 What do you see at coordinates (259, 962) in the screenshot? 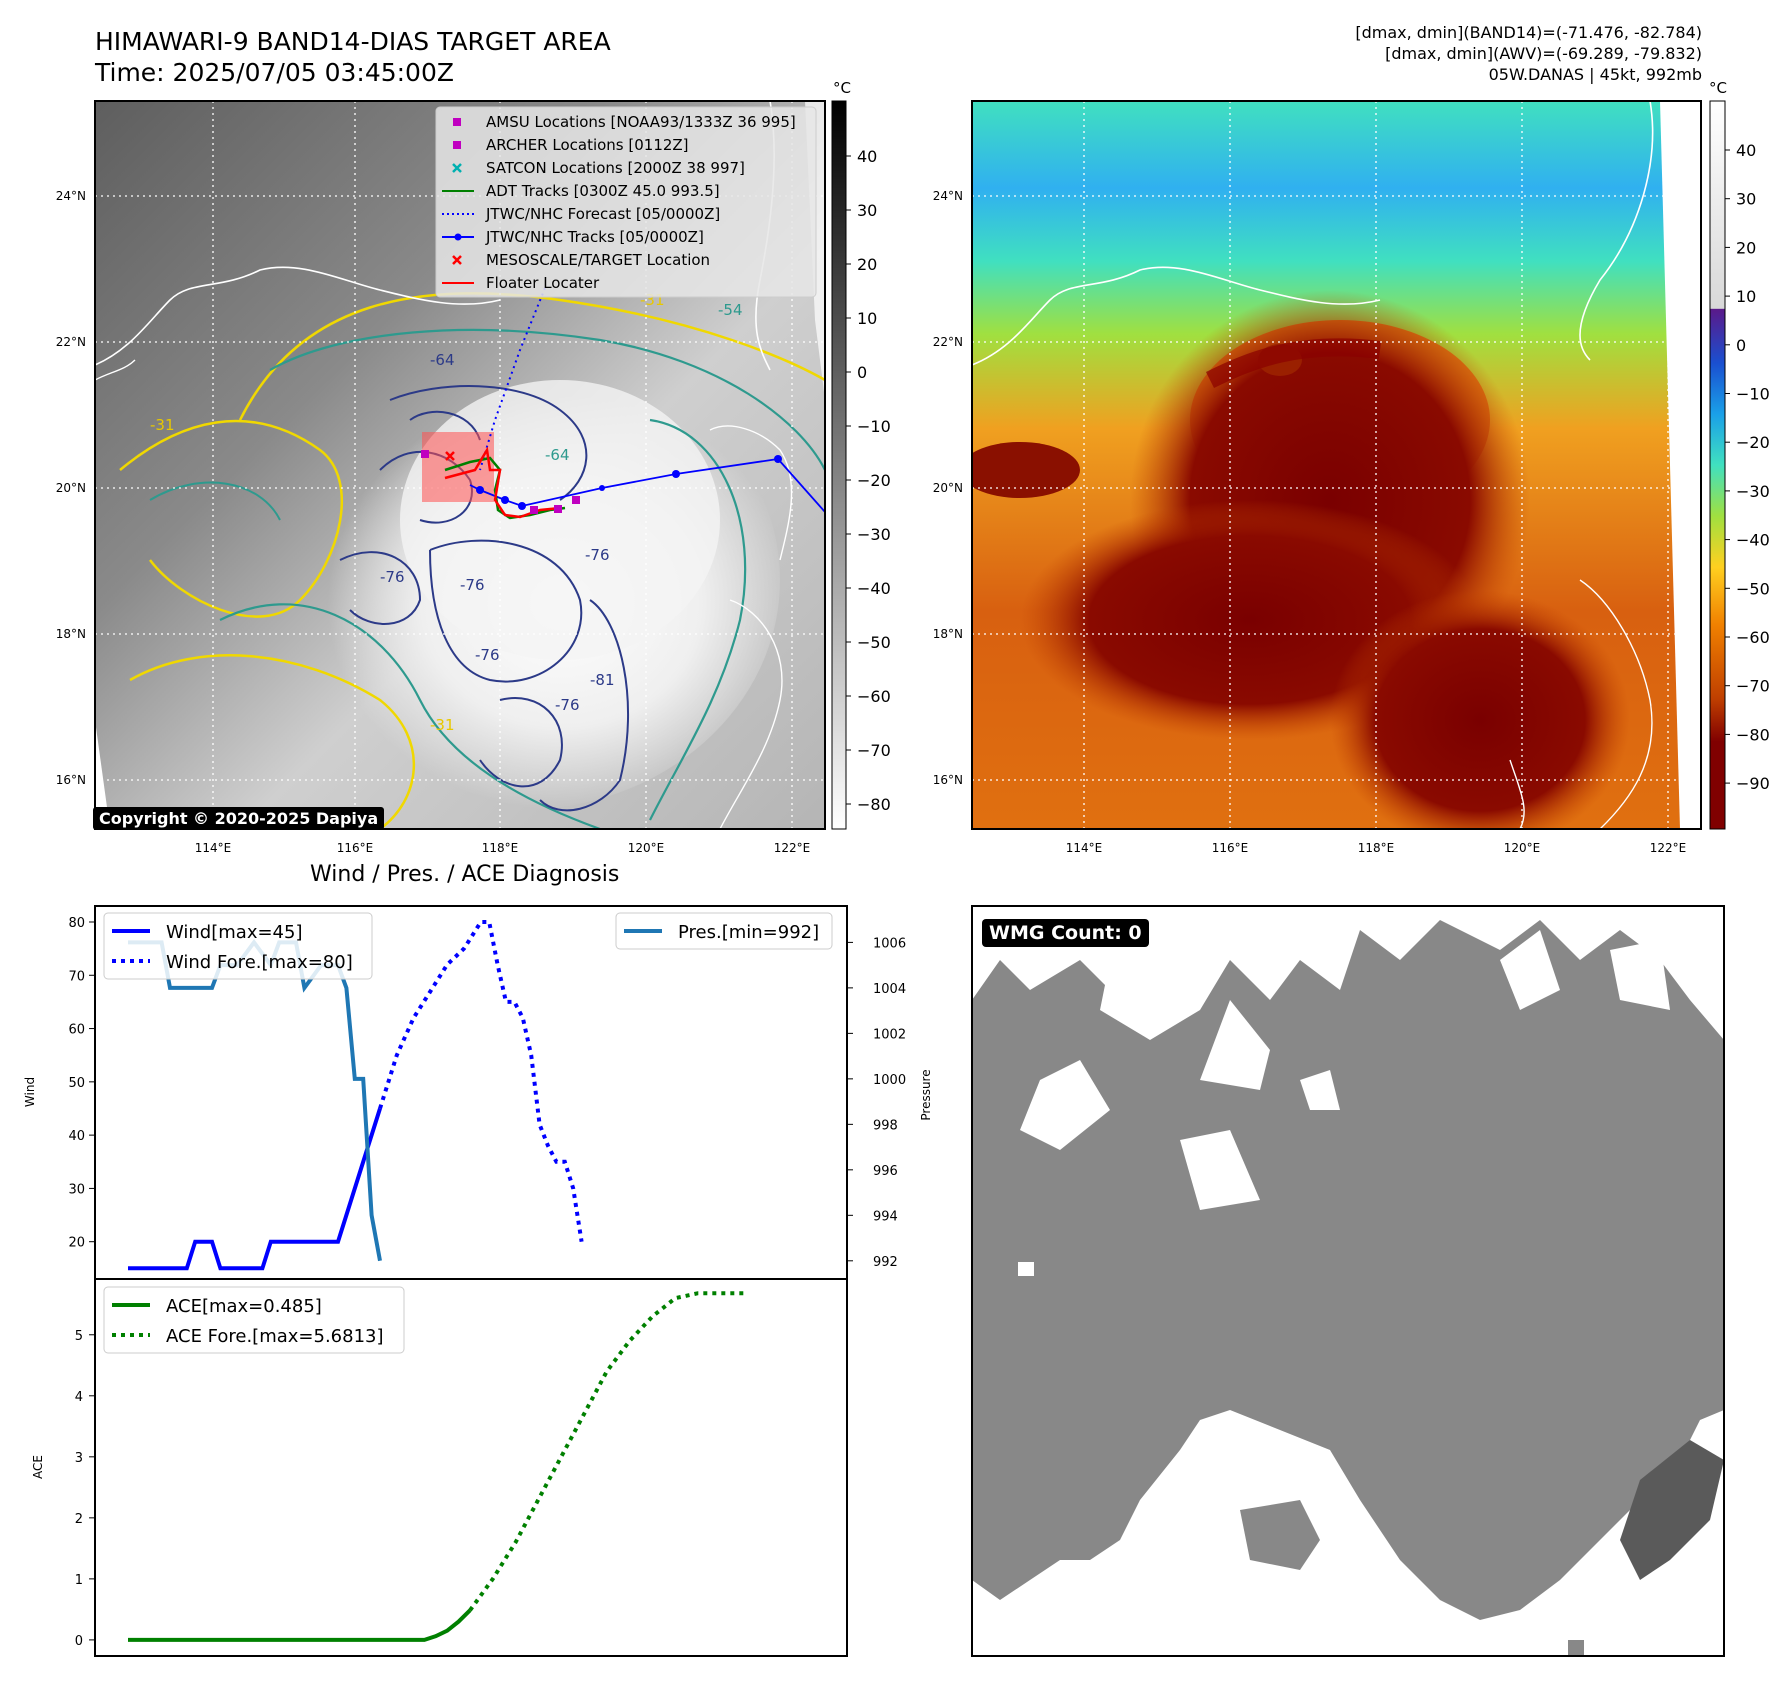
I see `legend-wind-forecast: Wind Fore.[max=80]` at bounding box center [259, 962].